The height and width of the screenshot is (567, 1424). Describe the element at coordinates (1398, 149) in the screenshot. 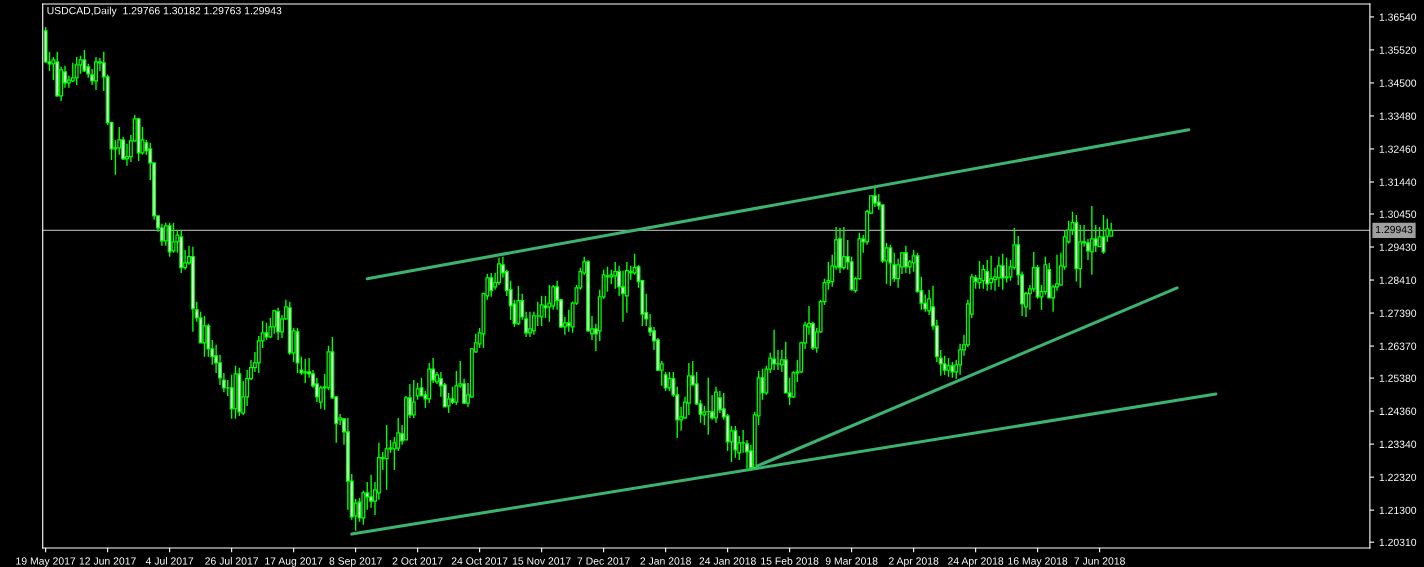

I see `y-tick-label: 1.32460` at that location.